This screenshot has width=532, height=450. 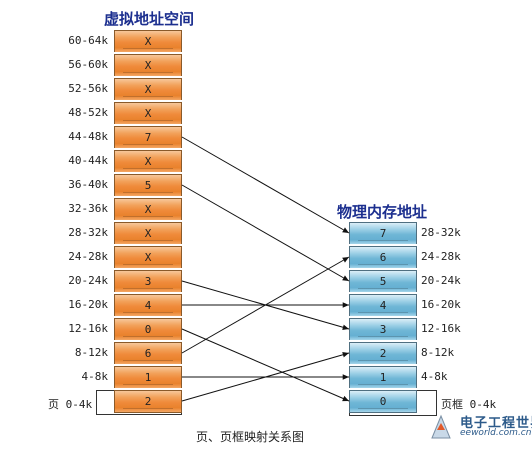 I want to click on virtual-page-table: X X X X 7 X 5 X X X 3 4 0 6 1 2, so click(x=148, y=222).